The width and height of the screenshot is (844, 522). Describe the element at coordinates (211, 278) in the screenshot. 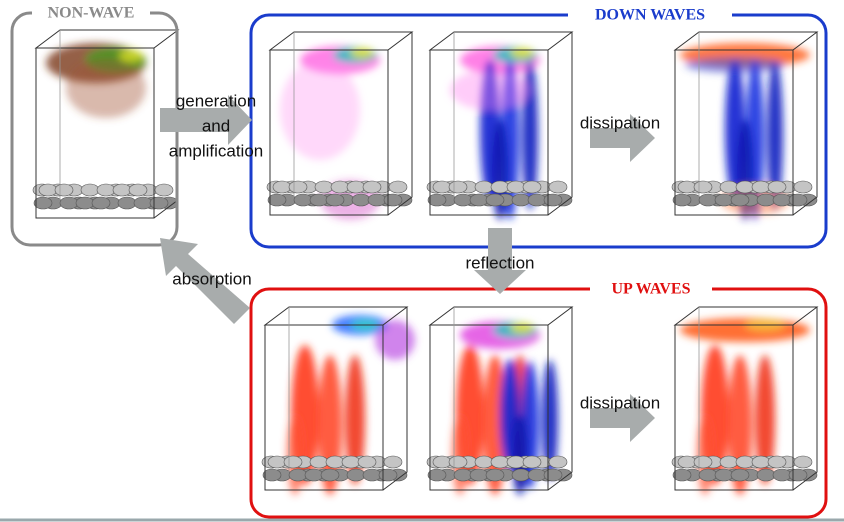

I see `arrow-label: absorption` at that location.